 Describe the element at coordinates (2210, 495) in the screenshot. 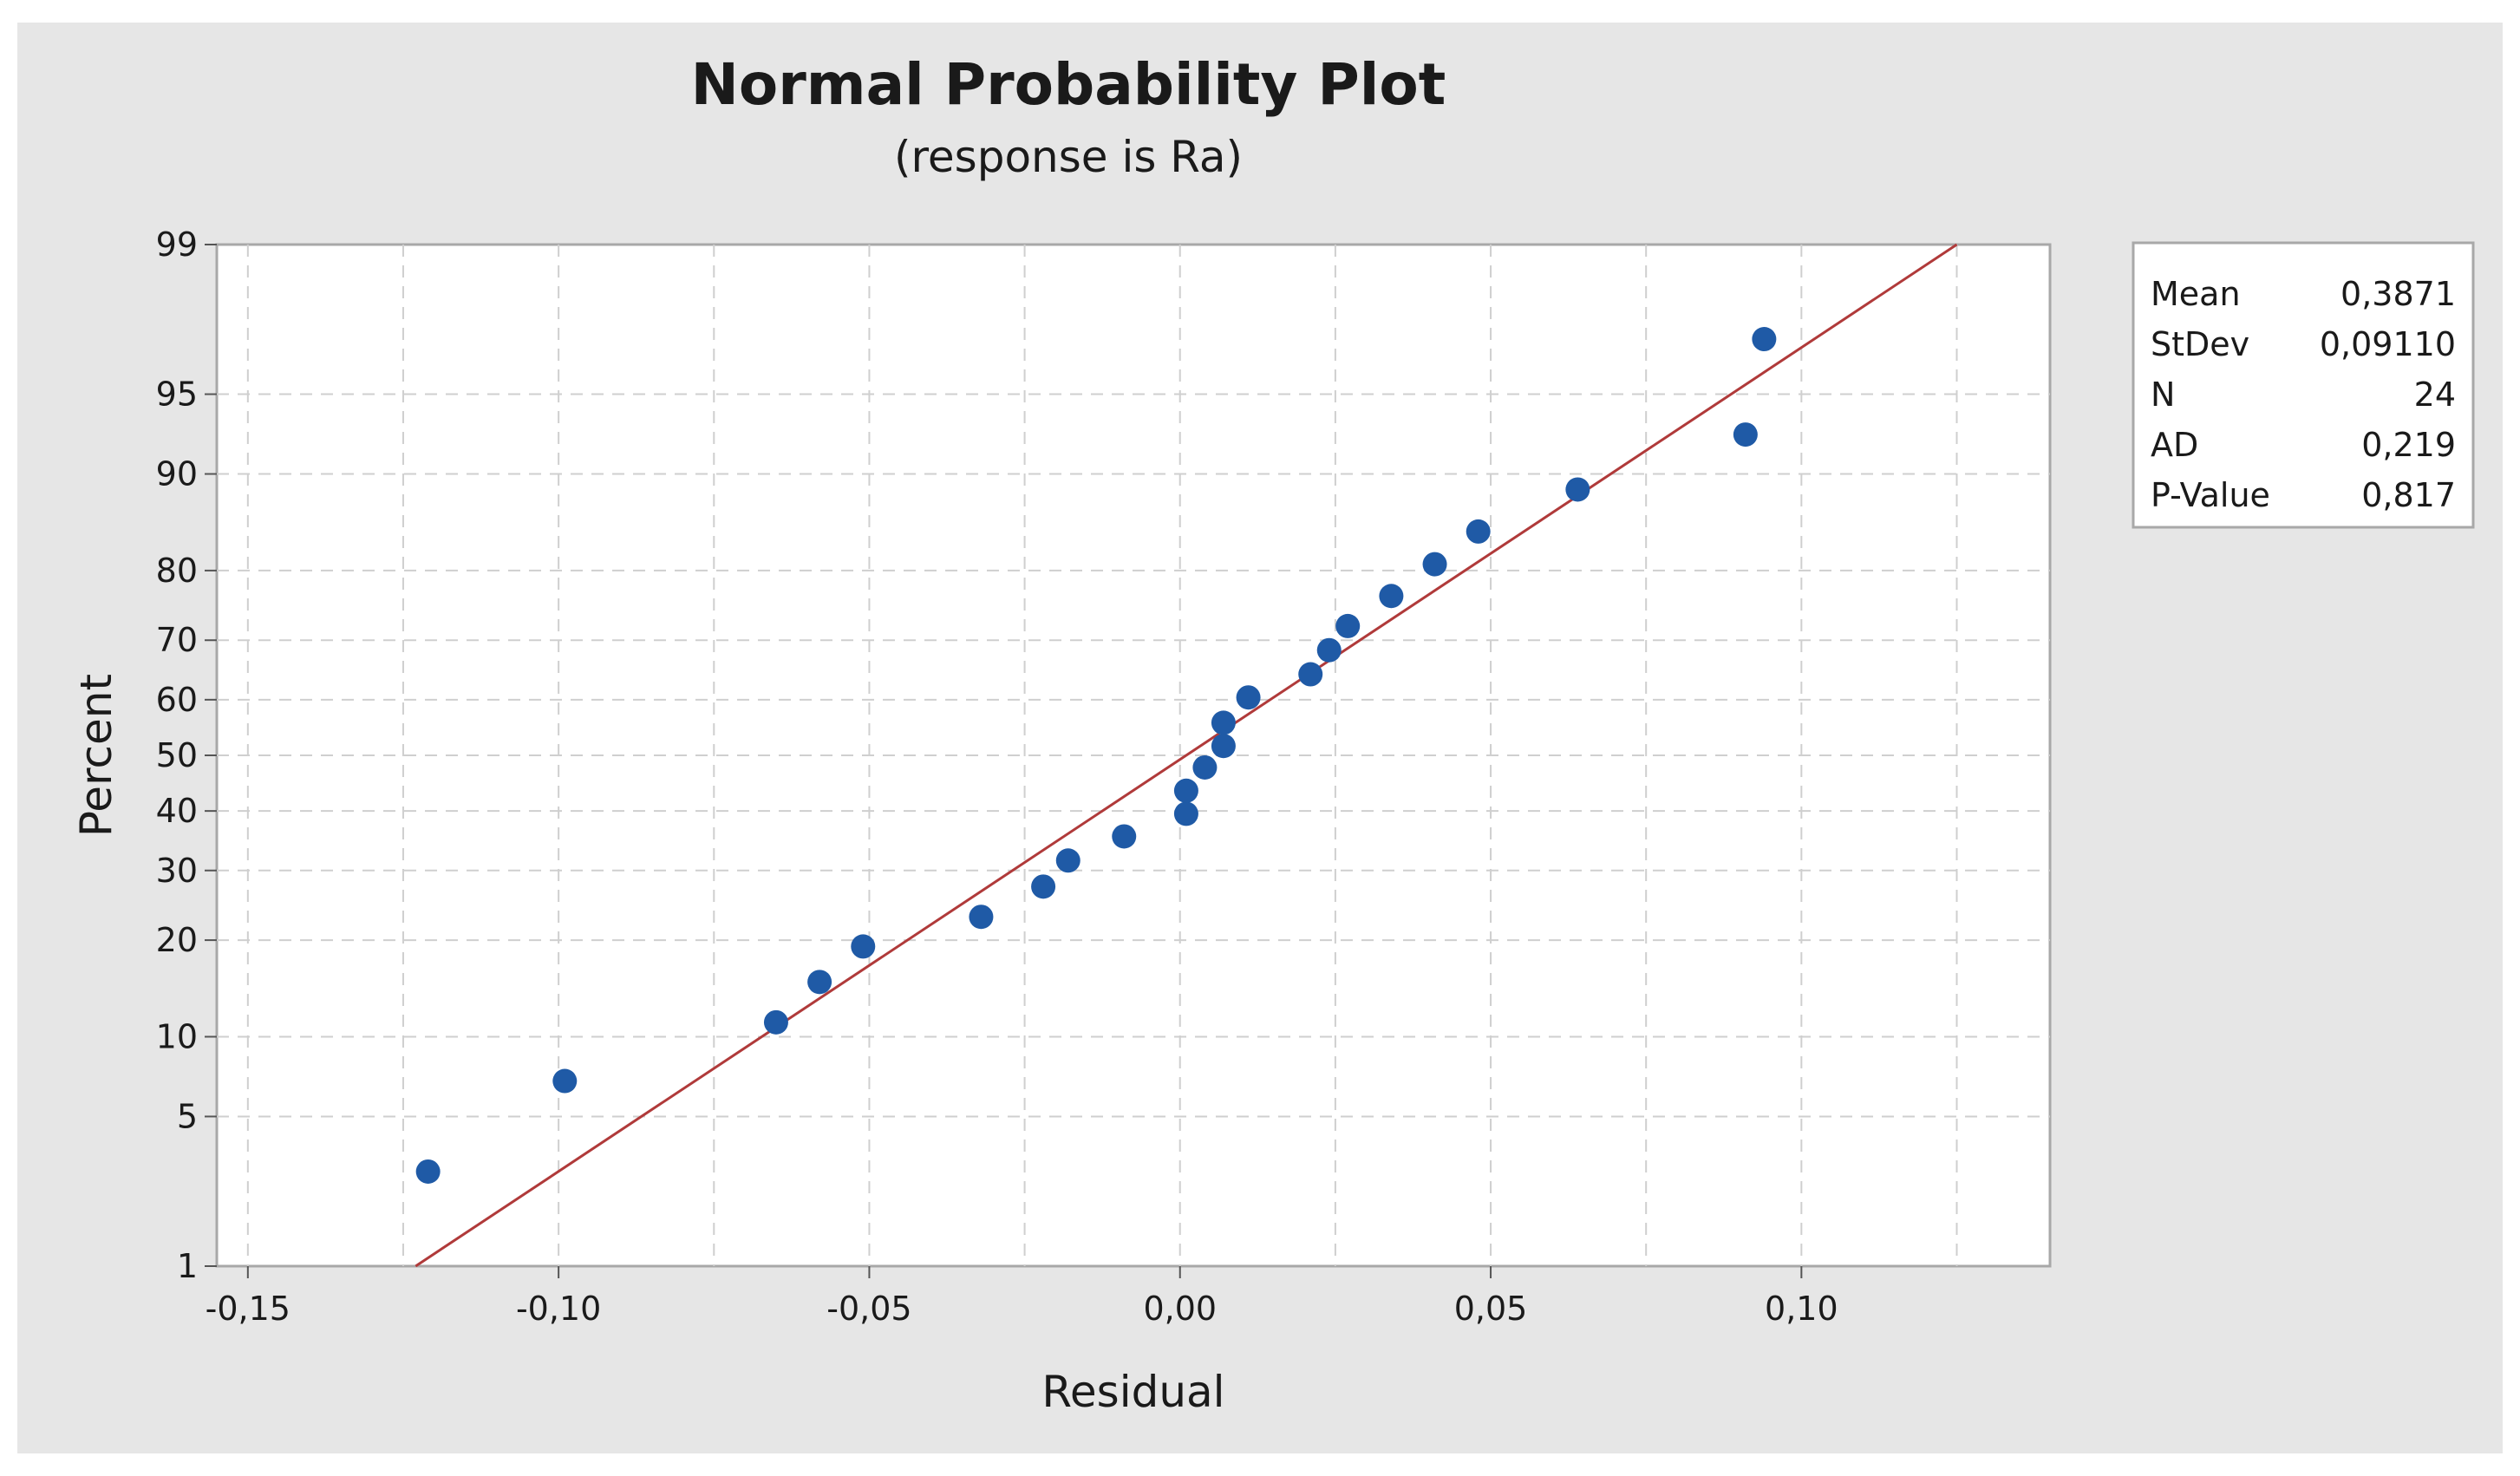

I see `stat-label: P-Value` at that location.